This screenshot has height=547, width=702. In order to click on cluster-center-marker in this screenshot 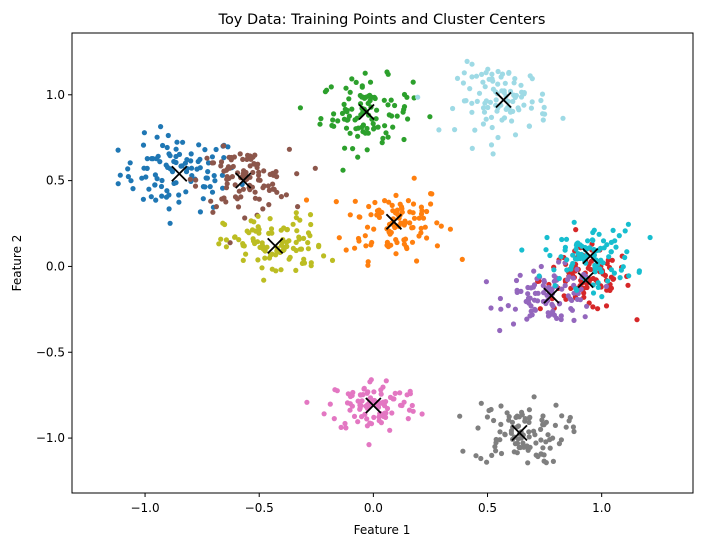, I will do `click(275, 245)`.